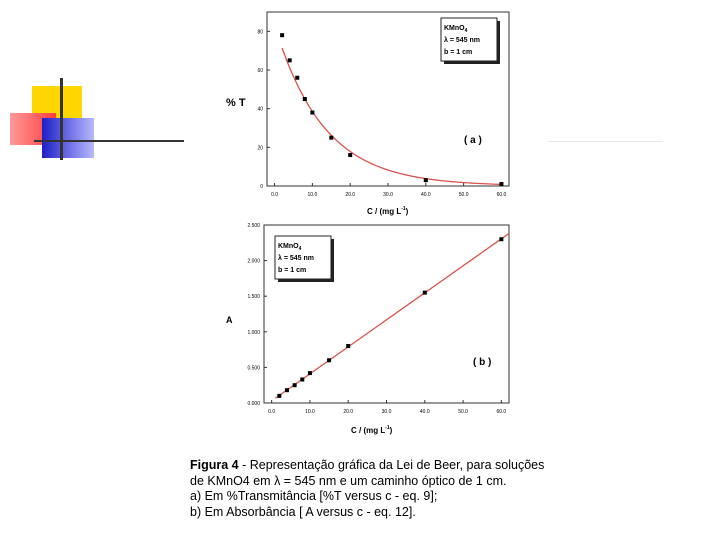 The width and height of the screenshot is (720, 540). What do you see at coordinates (348, 412) in the screenshot?
I see `b-x-tick-label: 20.0` at bounding box center [348, 412].